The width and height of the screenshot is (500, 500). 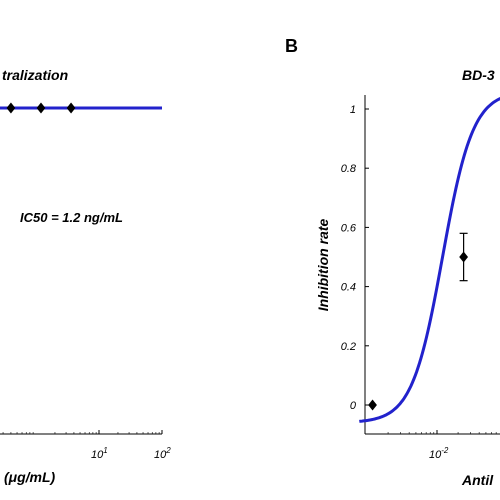 I want to click on panel-a-points-layer, so click(x=41, y=108).